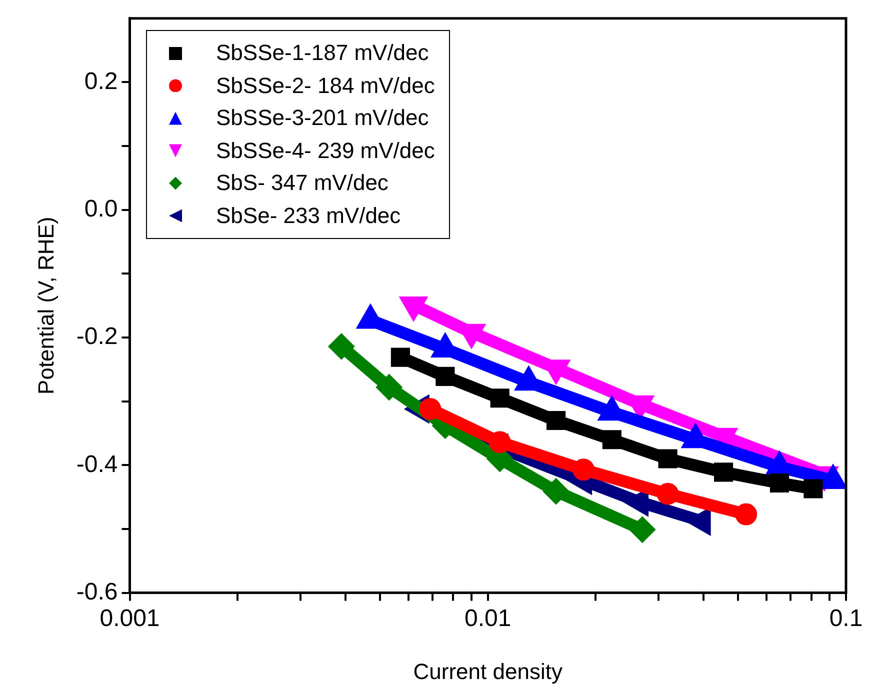 The height and width of the screenshot is (698, 870). I want to click on x-axis-title: Current density, so click(487, 671).